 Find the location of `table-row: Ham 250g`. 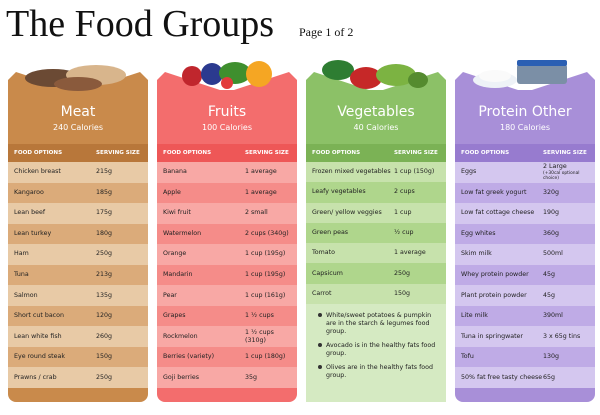

table-row: Ham 250g is located at coordinates (78, 254).